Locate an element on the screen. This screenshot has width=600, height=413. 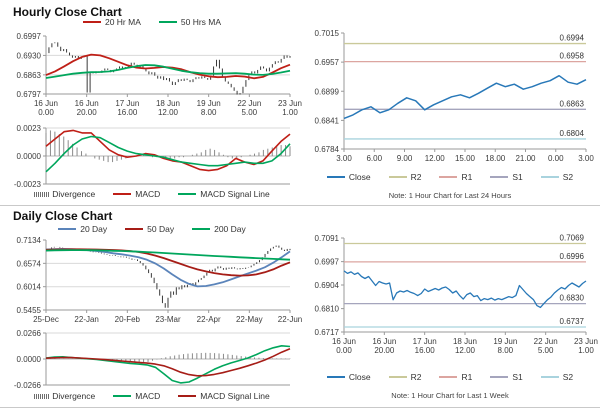
svg-text: 19 Jun is located at coordinates (209, 103).